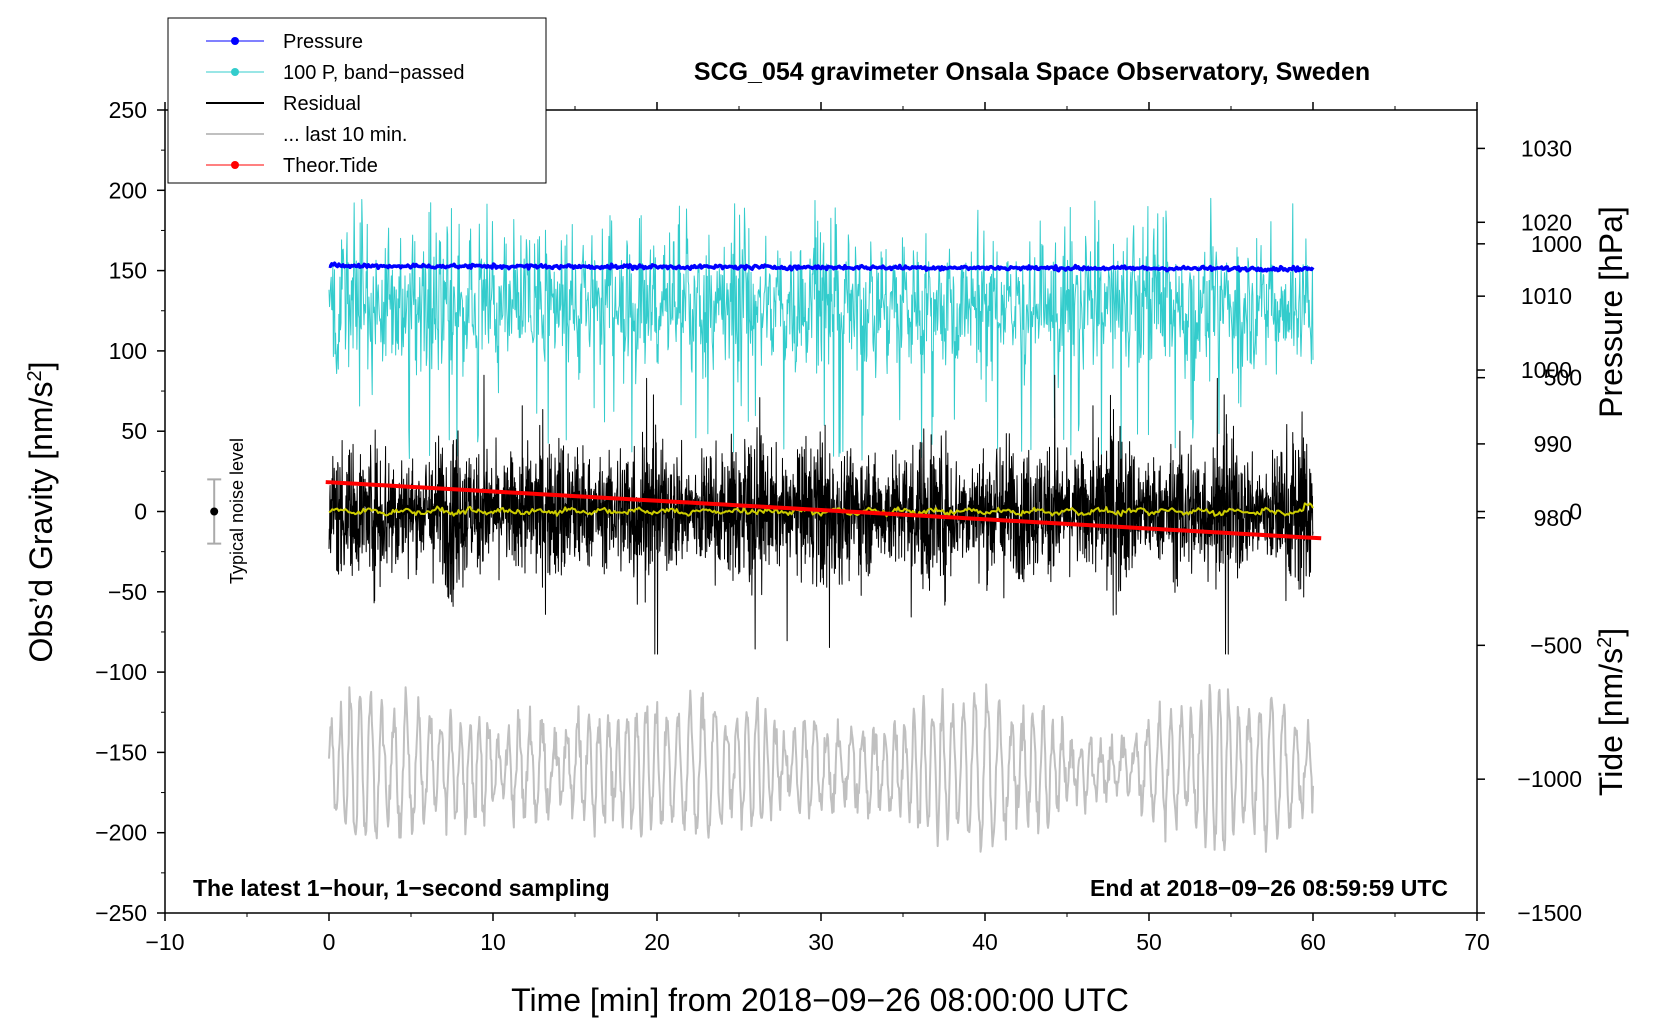  What do you see at coordinates (1269, 888) in the screenshot?
I see `annotation-end-time: End at 2018−09−26 08:59:59 UTC` at bounding box center [1269, 888].